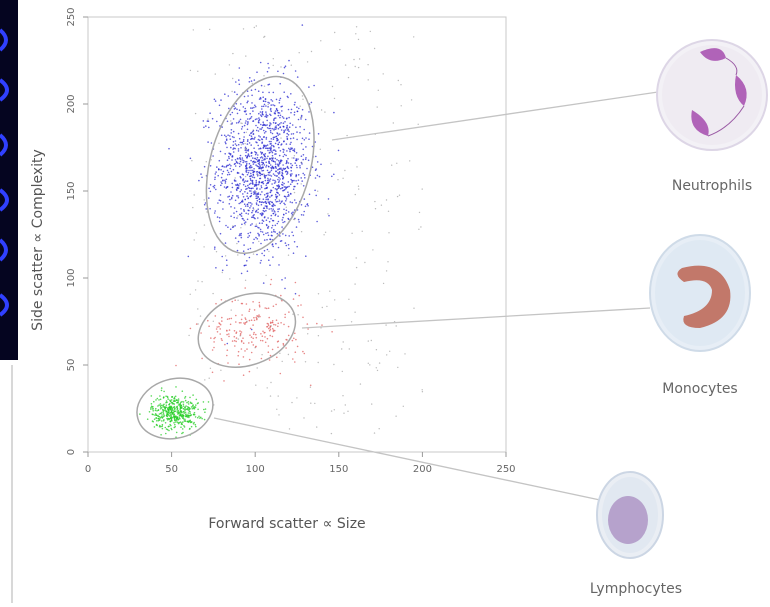 This screenshot has height=607, width=770. Describe the element at coordinates (38, 240) in the screenshot. I see `y-axis-label: Side scatter ∝ Complexity` at that location.